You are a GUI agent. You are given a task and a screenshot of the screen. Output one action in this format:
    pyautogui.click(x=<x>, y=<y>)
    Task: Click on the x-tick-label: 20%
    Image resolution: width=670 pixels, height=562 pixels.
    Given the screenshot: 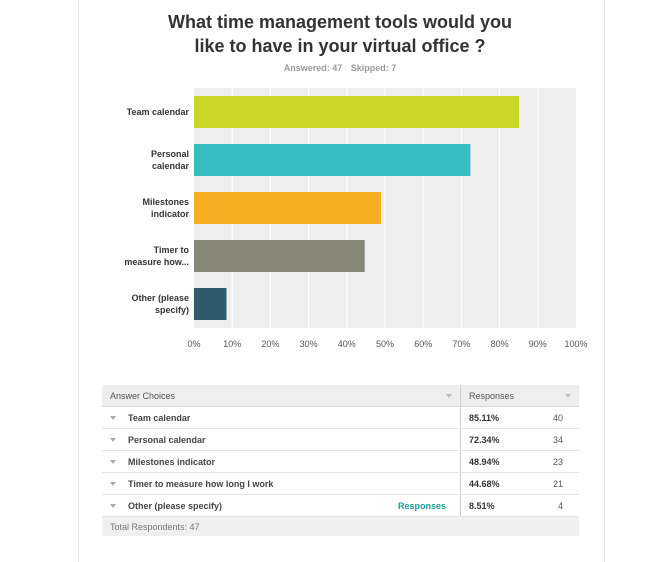 What is the action you would take?
    pyautogui.click(x=270, y=344)
    